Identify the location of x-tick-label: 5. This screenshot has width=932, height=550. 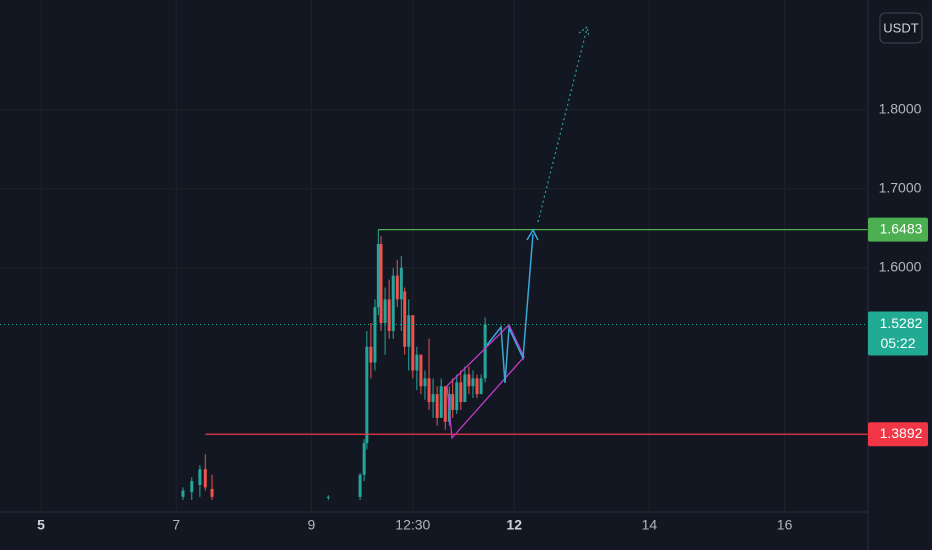
(41, 525).